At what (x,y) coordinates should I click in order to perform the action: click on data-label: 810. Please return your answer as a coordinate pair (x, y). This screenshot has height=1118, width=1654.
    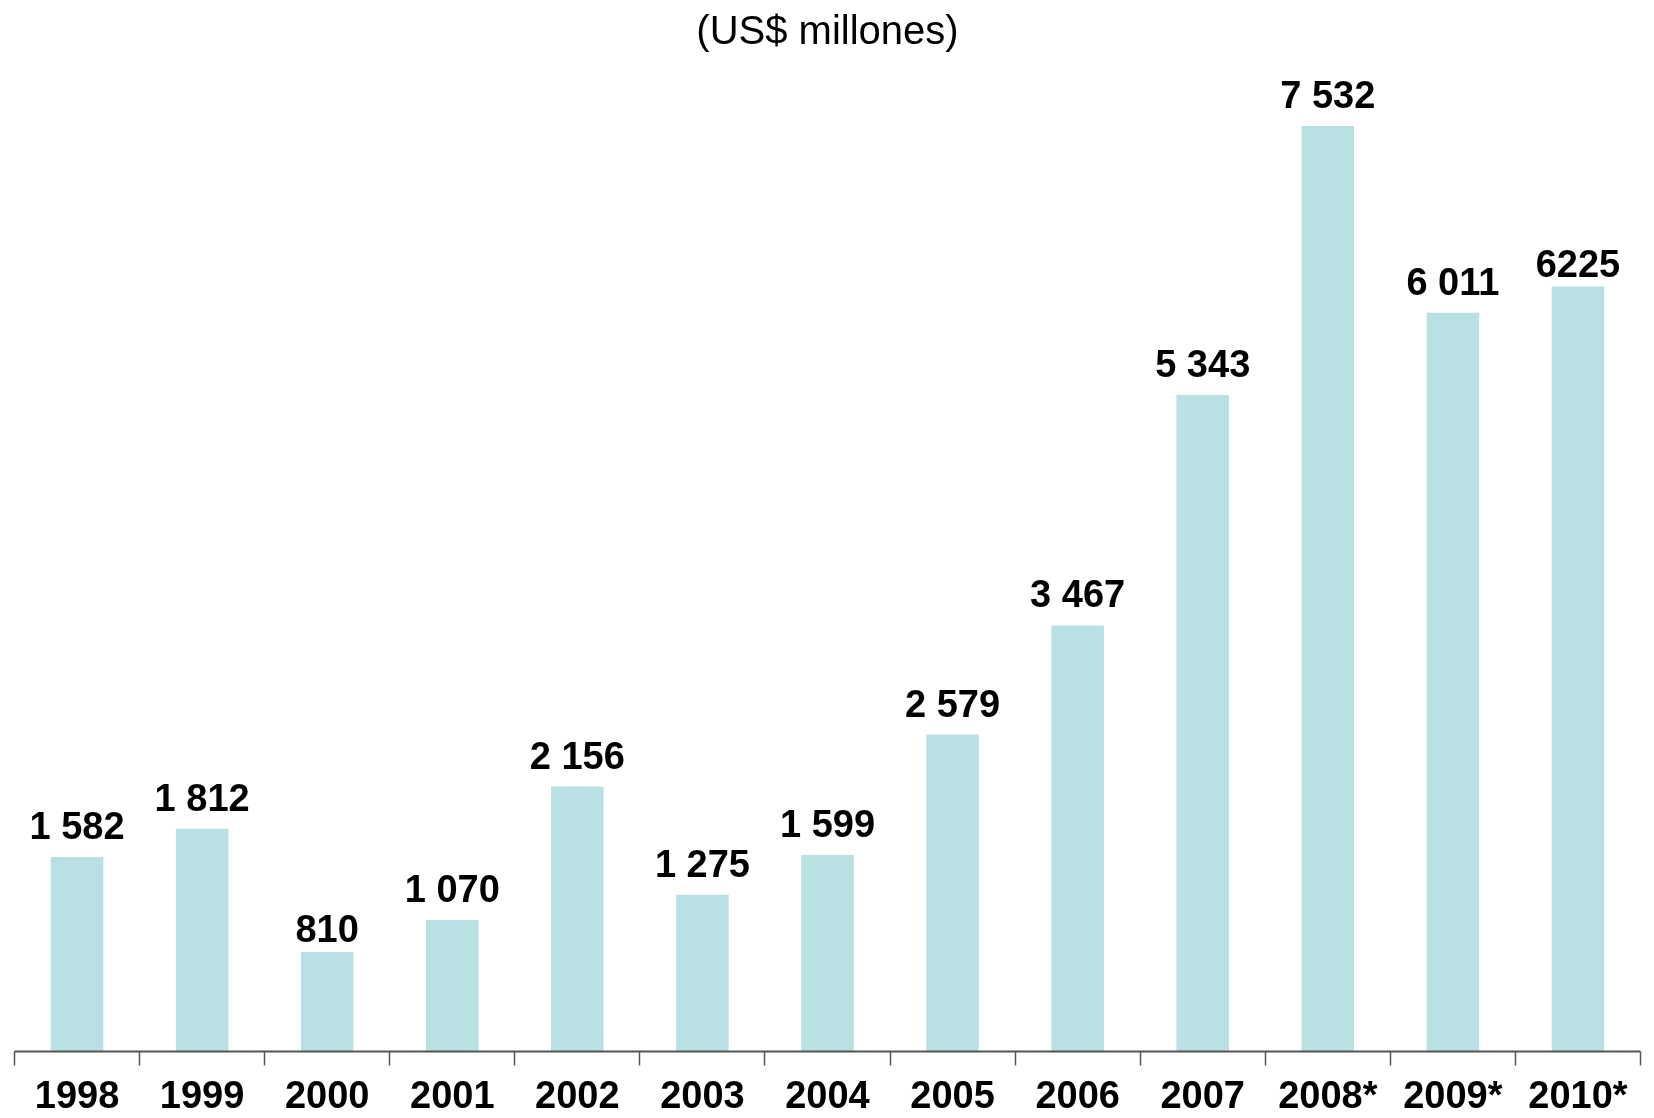
    Looking at the image, I should click on (327, 928).